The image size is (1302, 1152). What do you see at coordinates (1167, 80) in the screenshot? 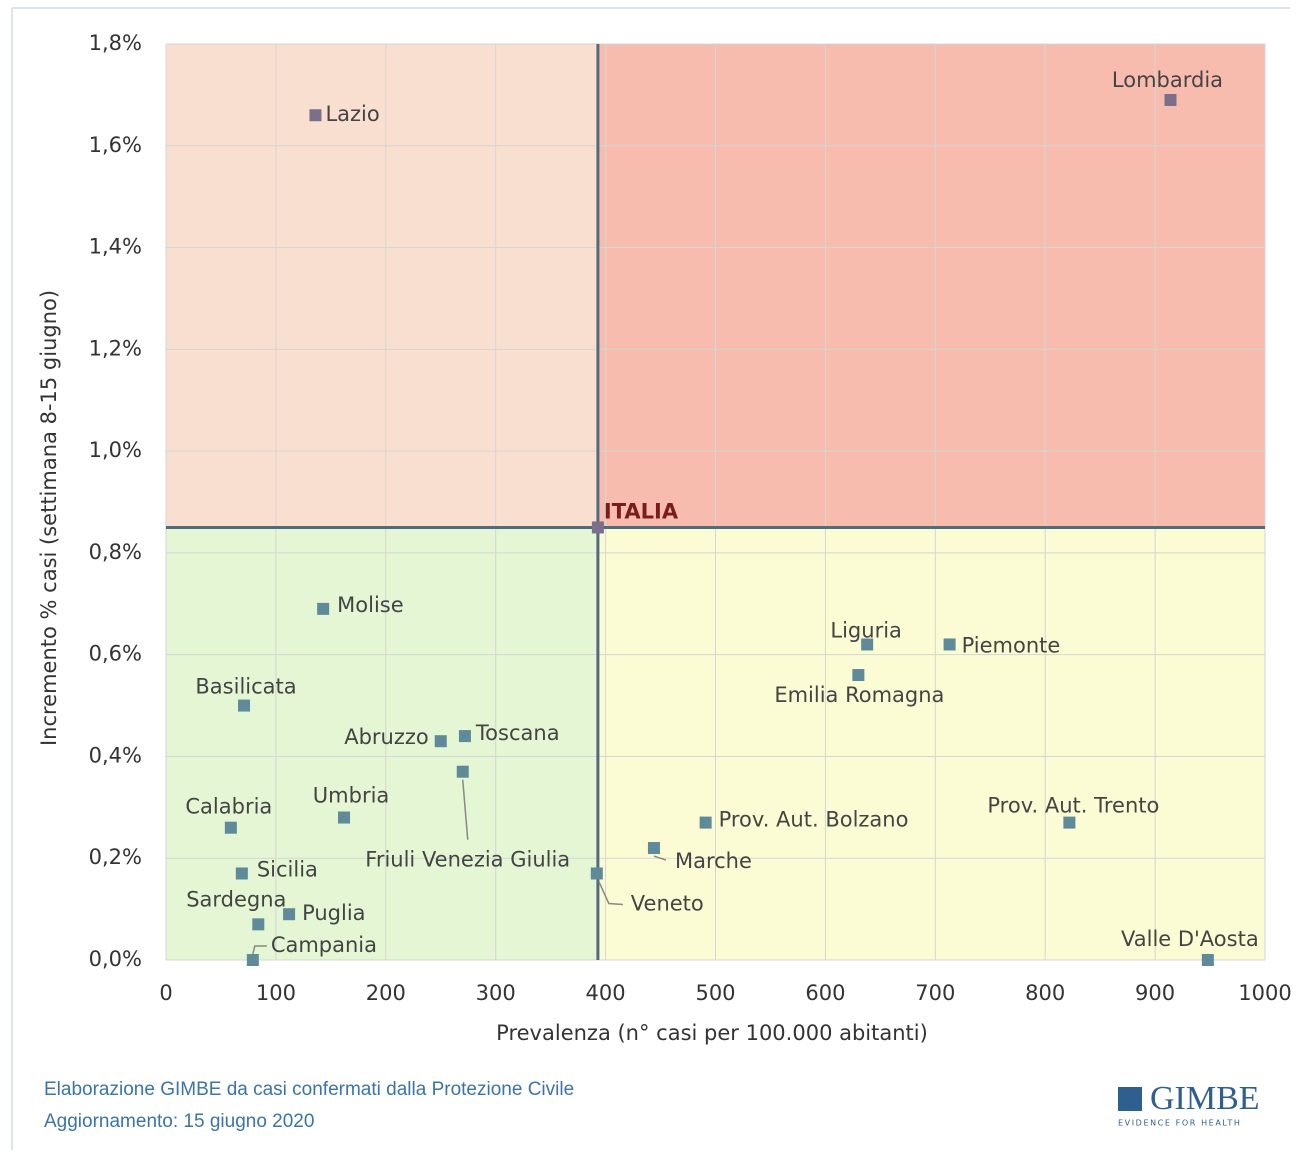
I see `point-label: Lombardia` at bounding box center [1167, 80].